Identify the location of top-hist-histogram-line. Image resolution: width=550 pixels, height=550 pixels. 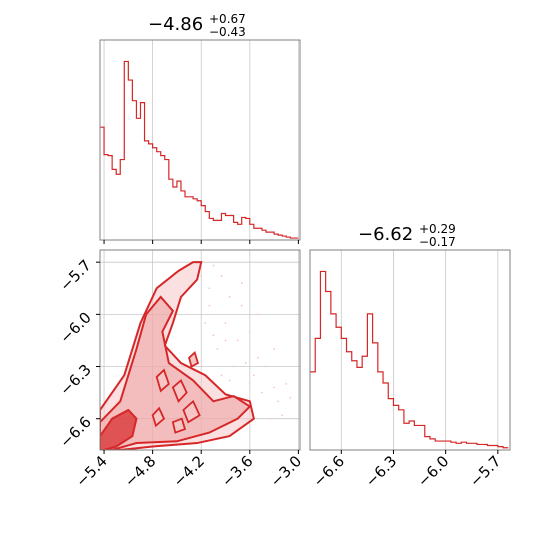
(199, 149).